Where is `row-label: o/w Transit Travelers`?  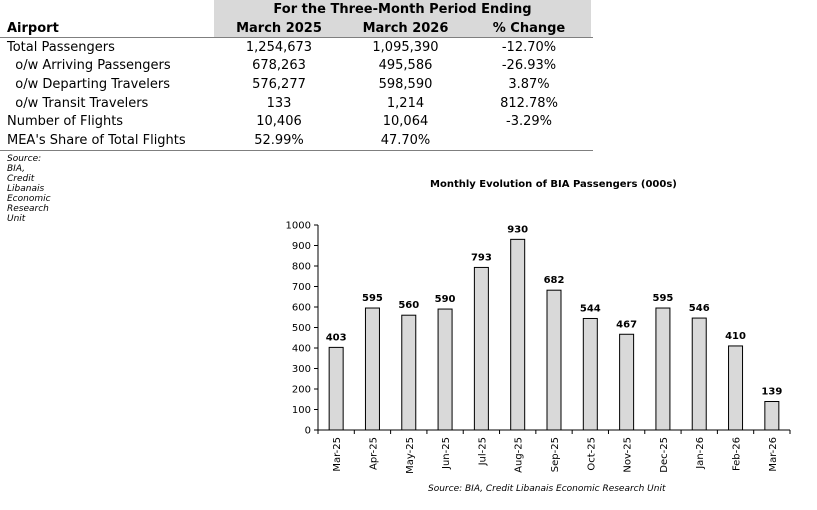
row-label: o/w Transit Travelers is located at coordinates (78, 103).